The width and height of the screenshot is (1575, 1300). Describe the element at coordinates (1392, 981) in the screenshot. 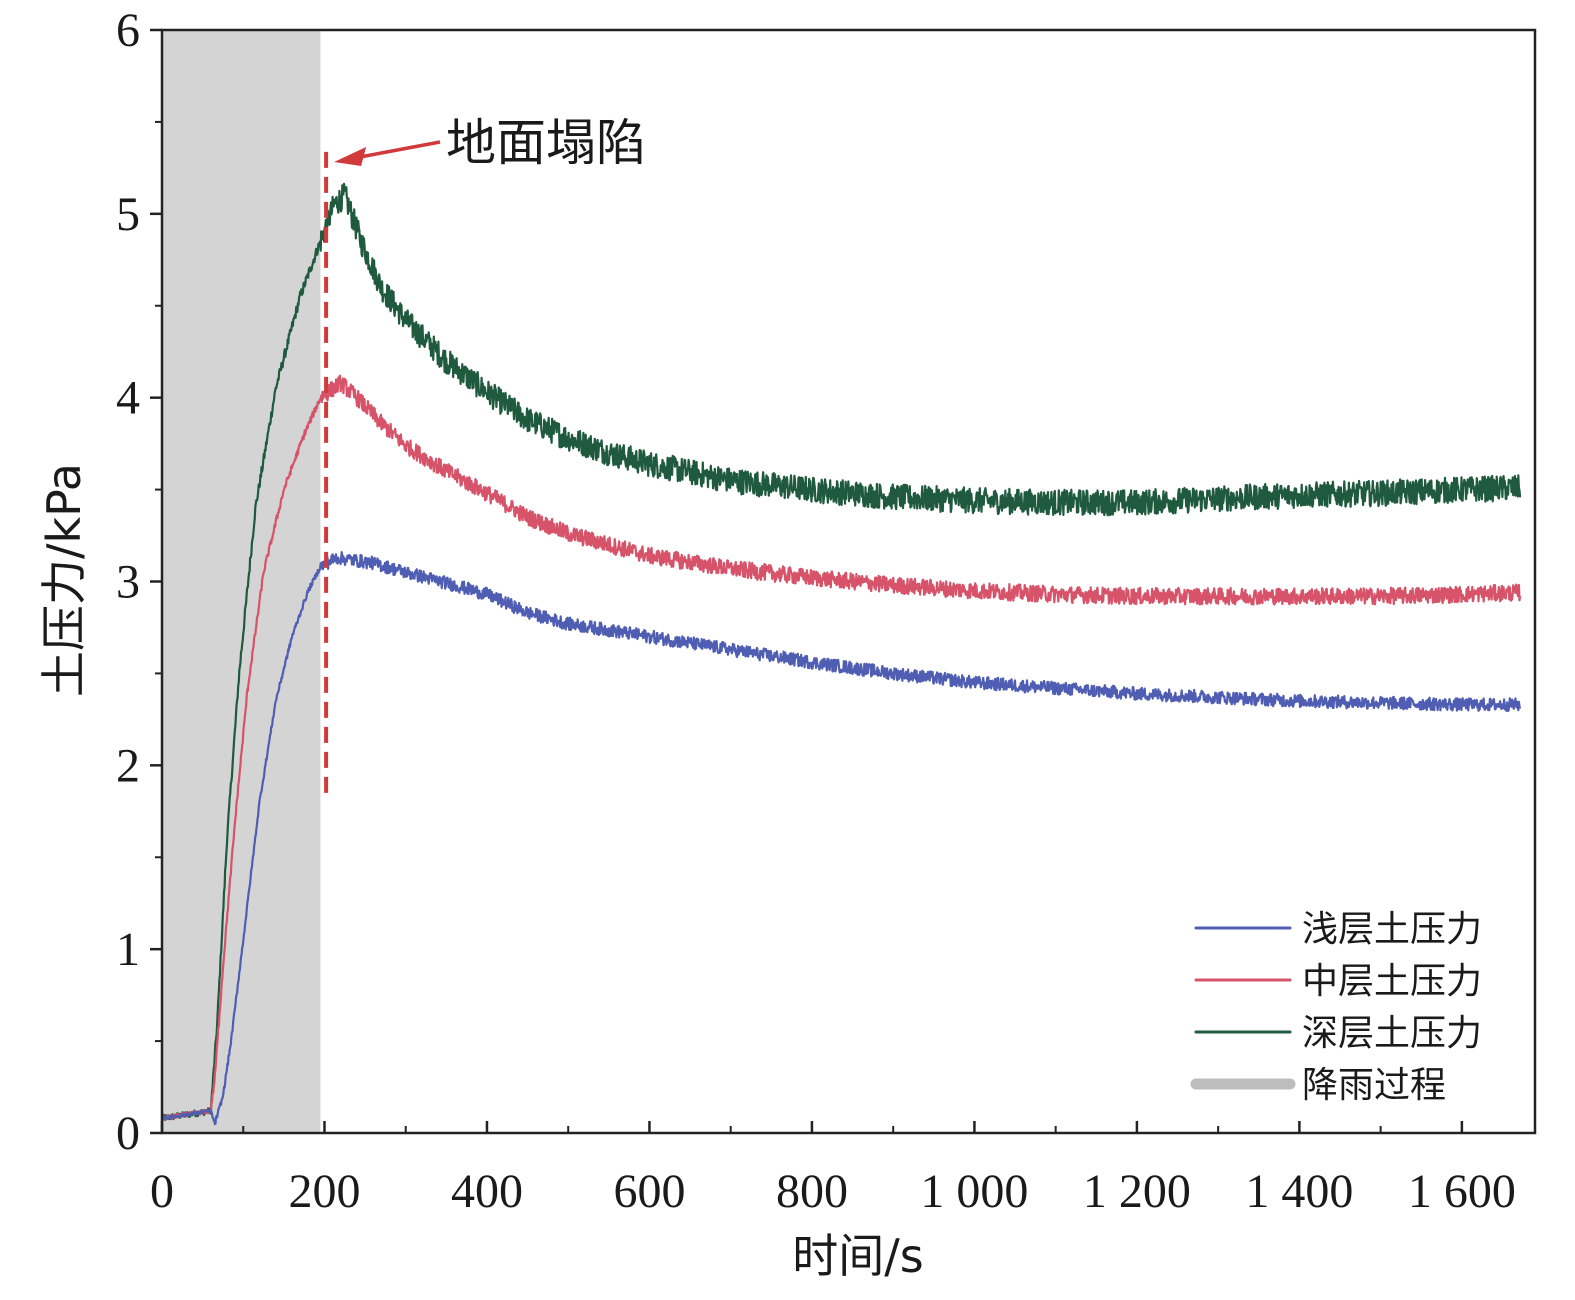

I see `legend-label: 中层土压力` at that location.